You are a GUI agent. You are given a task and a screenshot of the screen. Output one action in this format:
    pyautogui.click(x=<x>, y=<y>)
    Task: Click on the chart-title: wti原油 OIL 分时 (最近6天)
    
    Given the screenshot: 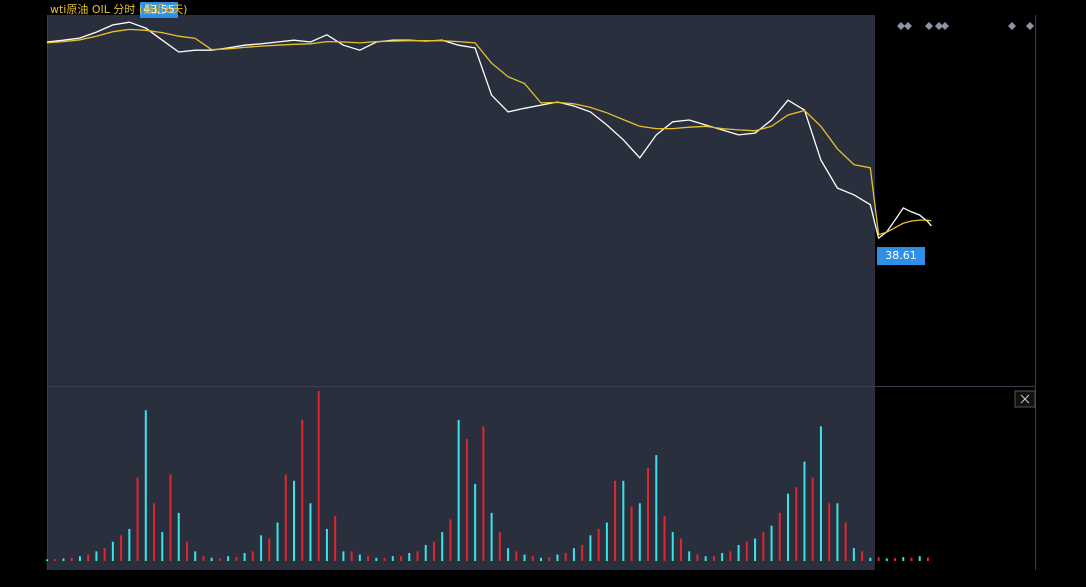 What is the action you would take?
    pyautogui.click(x=118, y=9)
    